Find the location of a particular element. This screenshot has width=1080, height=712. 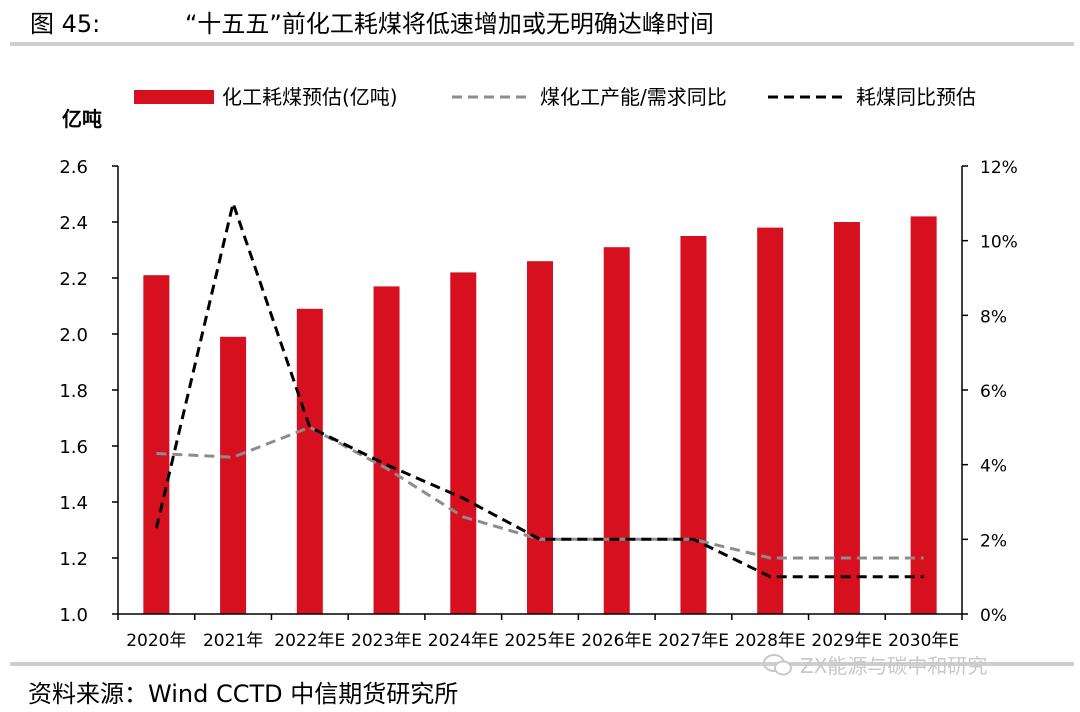

x-tick-label: 2025年E is located at coordinates (539, 640).